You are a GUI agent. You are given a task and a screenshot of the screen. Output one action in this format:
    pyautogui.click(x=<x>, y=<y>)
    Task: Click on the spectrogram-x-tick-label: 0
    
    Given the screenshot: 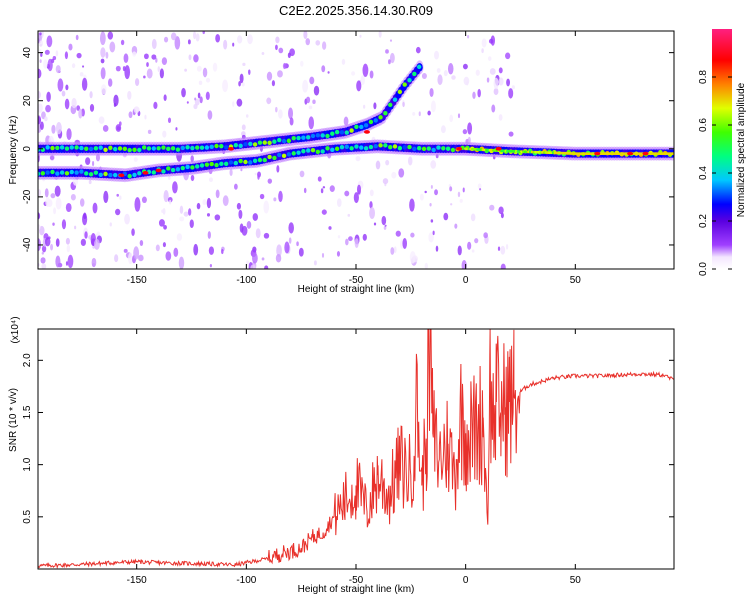 What is the action you would take?
    pyautogui.click(x=466, y=280)
    